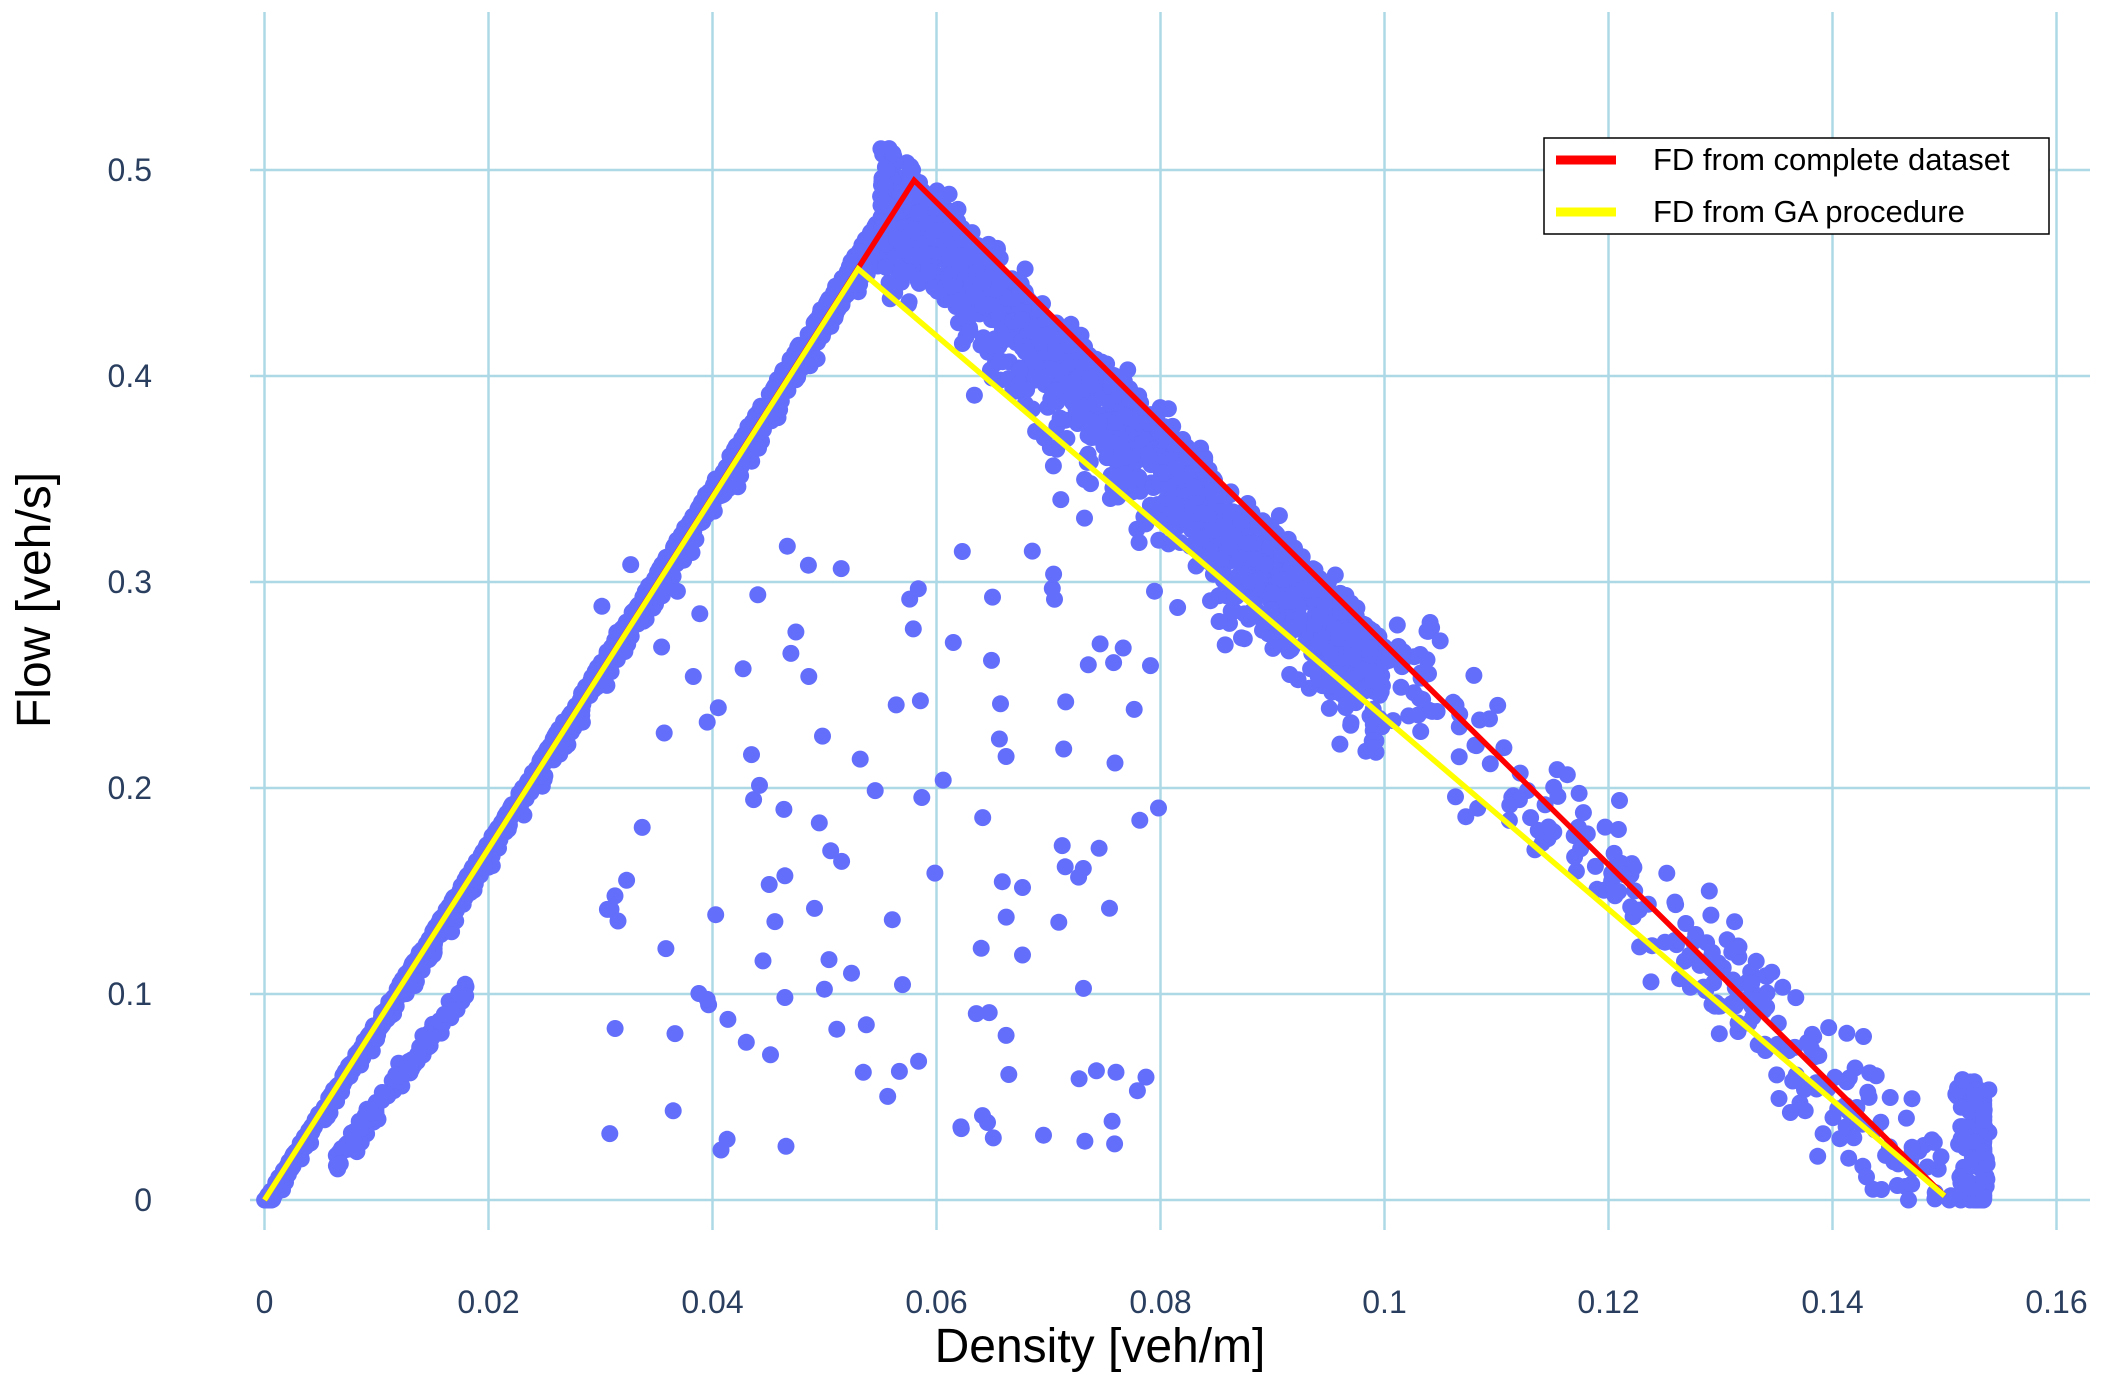 The height and width of the screenshot is (1379, 2110). Describe the element at coordinates (936, 1302) in the screenshot. I see `x-tick-label: 0.06` at that location.